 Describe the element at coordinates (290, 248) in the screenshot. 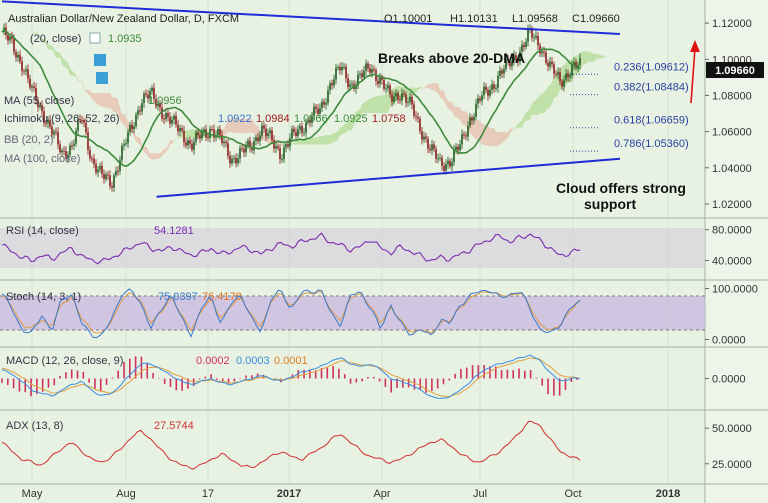

I see `rsi-line` at that location.